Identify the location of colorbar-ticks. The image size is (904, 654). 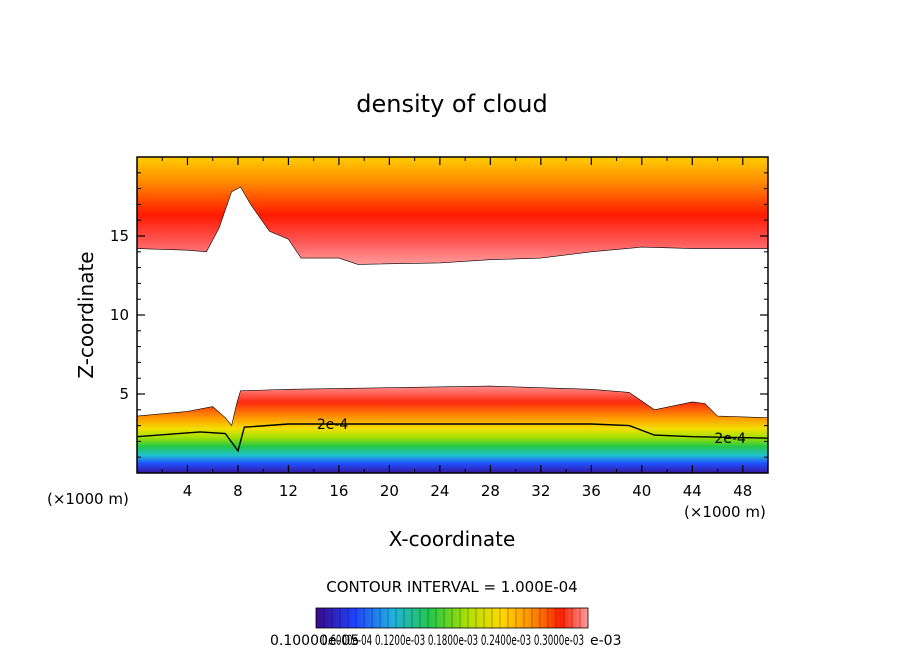
(452, 618).